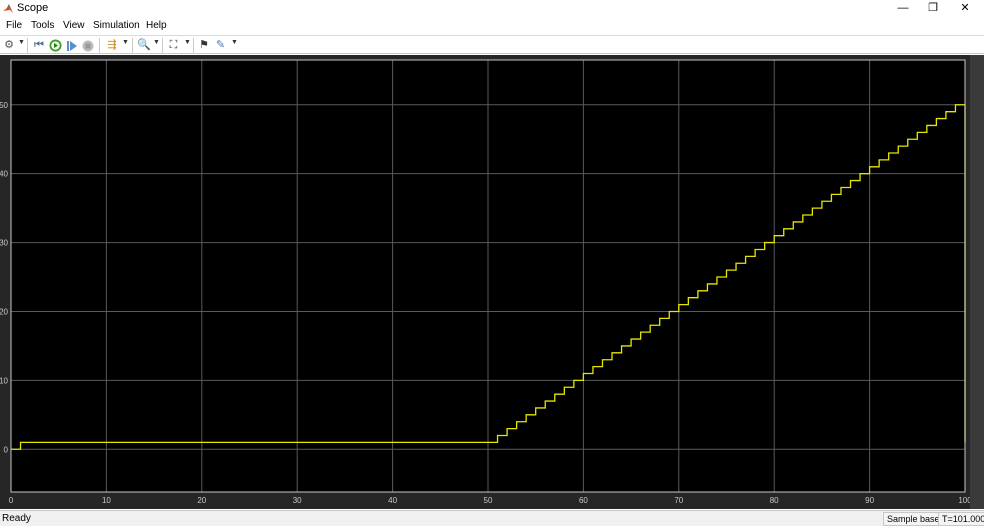 This screenshot has height=526, width=984. Describe the element at coordinates (112, 45) in the screenshot. I see `signal-selector-icon: ⇶` at that location.